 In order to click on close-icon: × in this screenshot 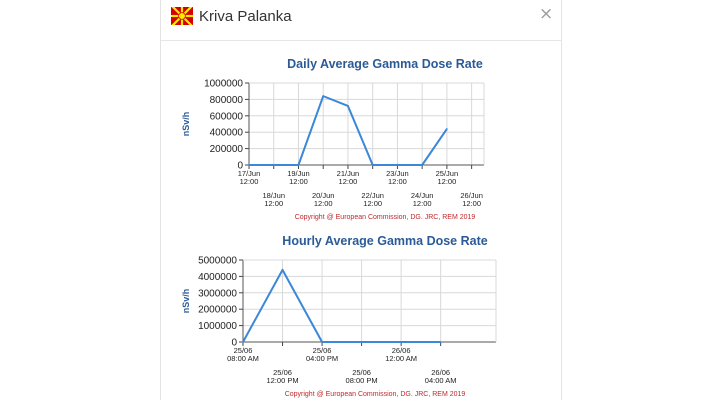, I will do `click(546, 14)`.